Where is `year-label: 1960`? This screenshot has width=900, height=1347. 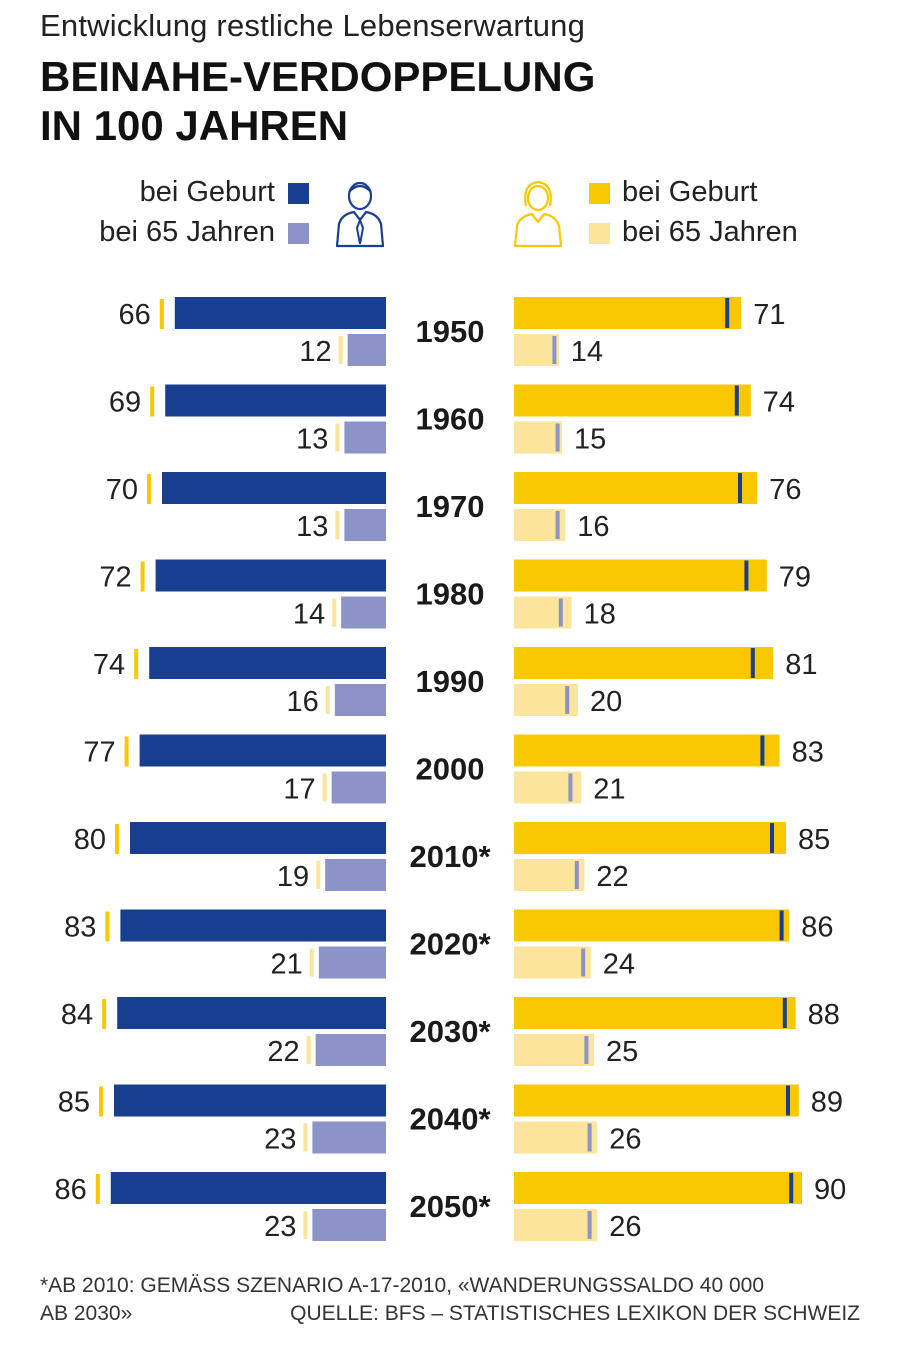
year-label: 1960 is located at coordinates (450, 419).